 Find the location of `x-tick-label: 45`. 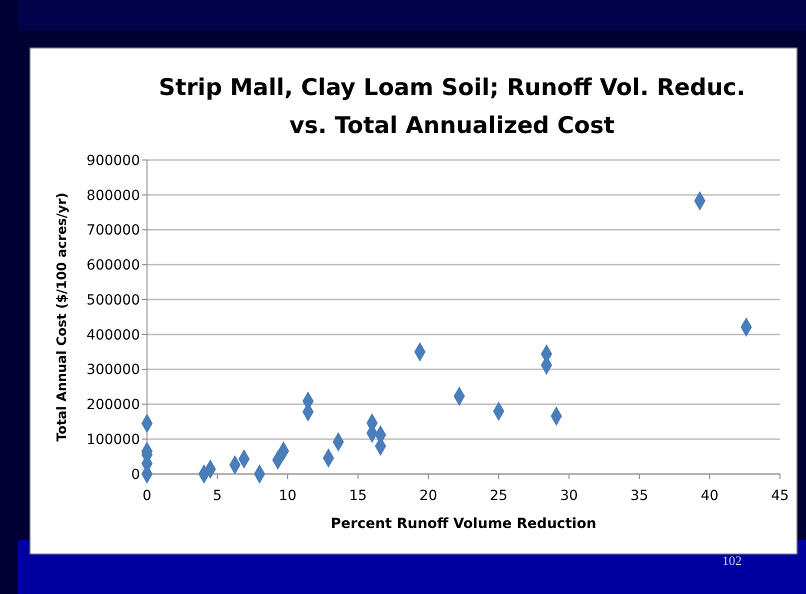

x-tick-label: 45 is located at coordinates (780, 496).